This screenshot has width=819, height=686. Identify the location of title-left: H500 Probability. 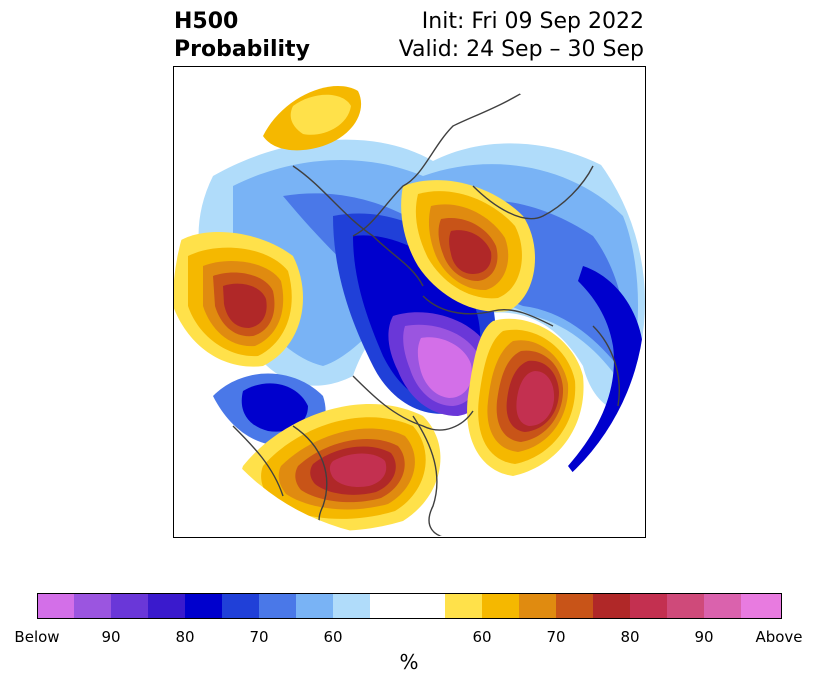
(242, 36).